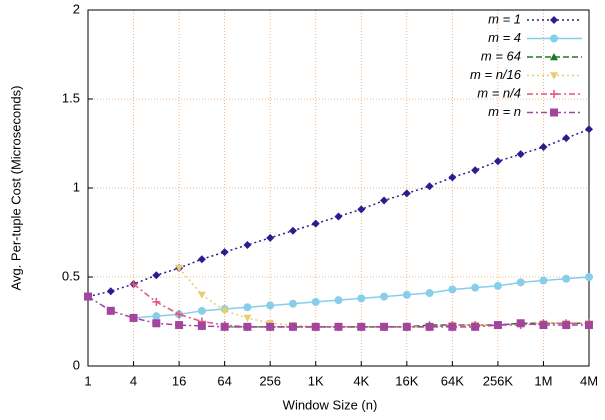  I want to click on x-tick-label: 64, so click(224, 380).